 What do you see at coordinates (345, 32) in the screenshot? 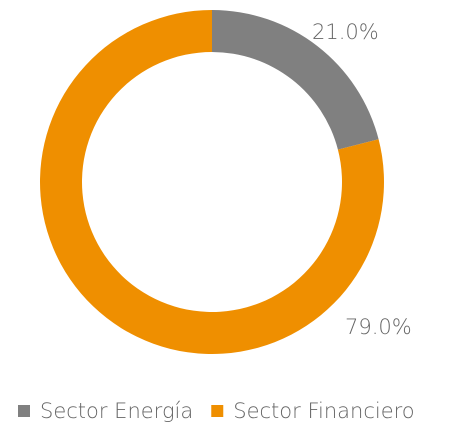
I see `data-label: 21.0%` at bounding box center [345, 32].